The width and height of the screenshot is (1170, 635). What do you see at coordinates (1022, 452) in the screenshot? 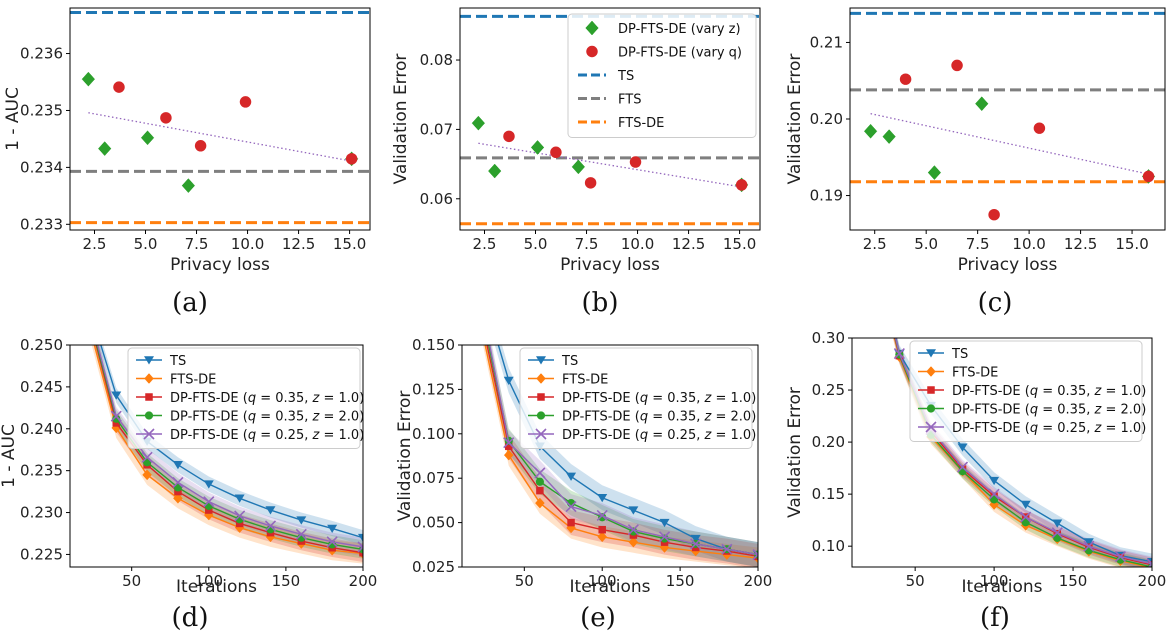
I see `plot-data-layer` at bounding box center [1022, 452].